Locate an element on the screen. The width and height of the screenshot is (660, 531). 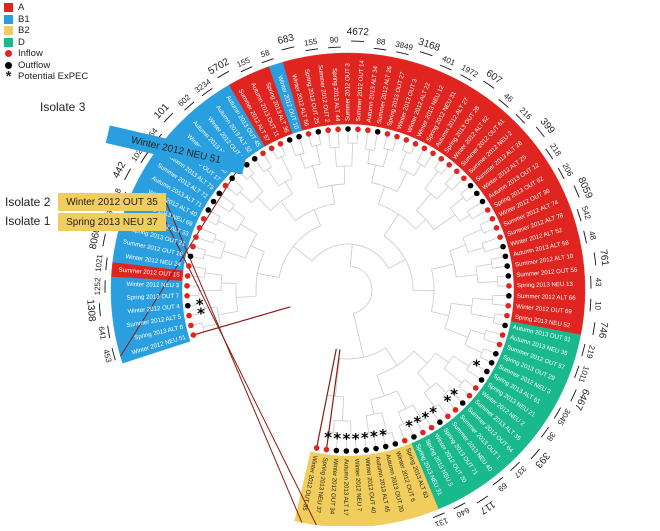
cluster-number: 1021 is located at coordinates (99, 262).